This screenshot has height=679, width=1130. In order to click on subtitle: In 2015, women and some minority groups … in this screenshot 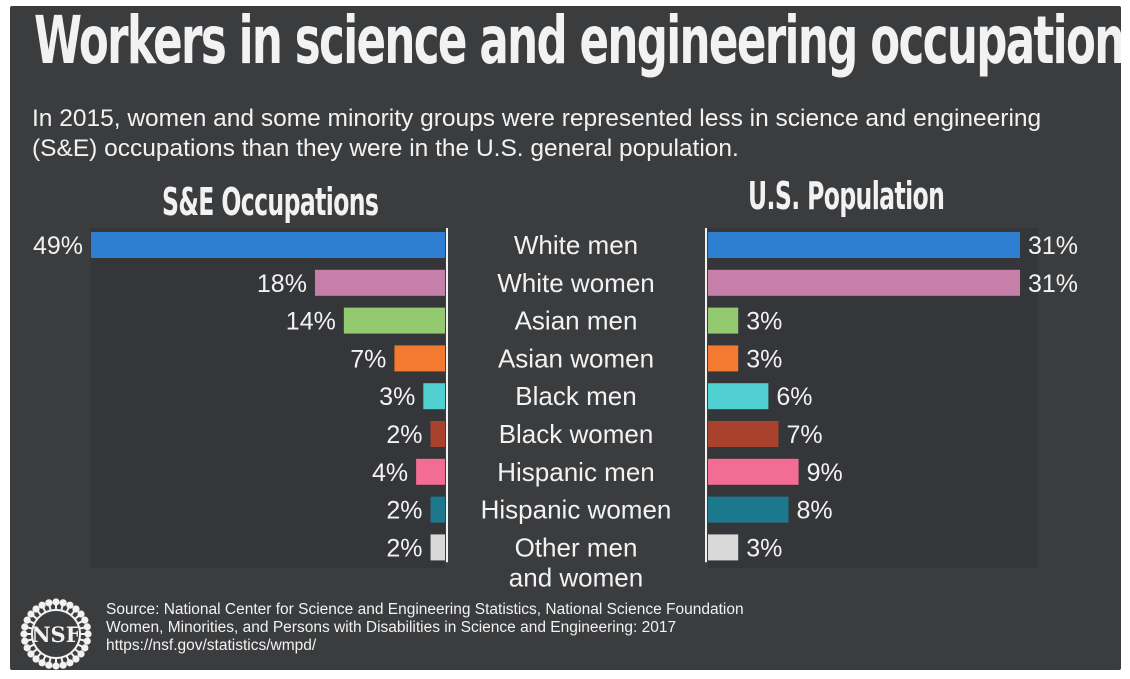, I will do `click(537, 133)`.